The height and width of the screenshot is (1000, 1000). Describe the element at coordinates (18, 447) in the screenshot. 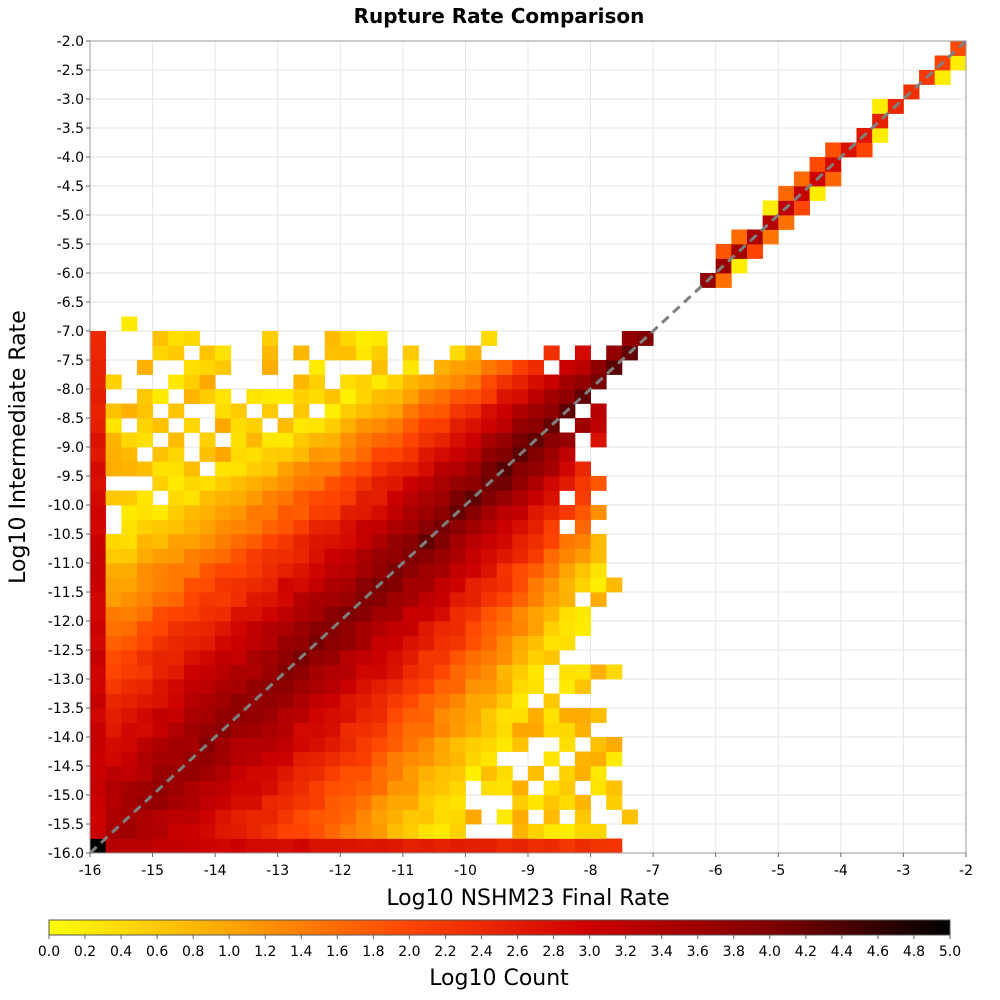

I see `y-axis-title: Log10 Intermediate Rate` at that location.